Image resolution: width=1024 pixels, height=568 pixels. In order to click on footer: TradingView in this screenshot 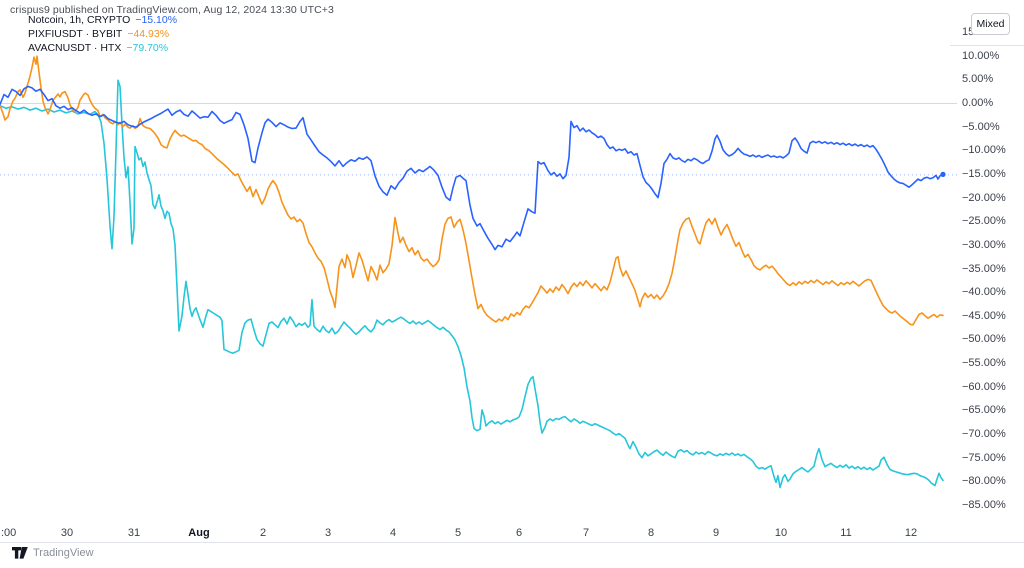, I will do `click(53, 553)`.